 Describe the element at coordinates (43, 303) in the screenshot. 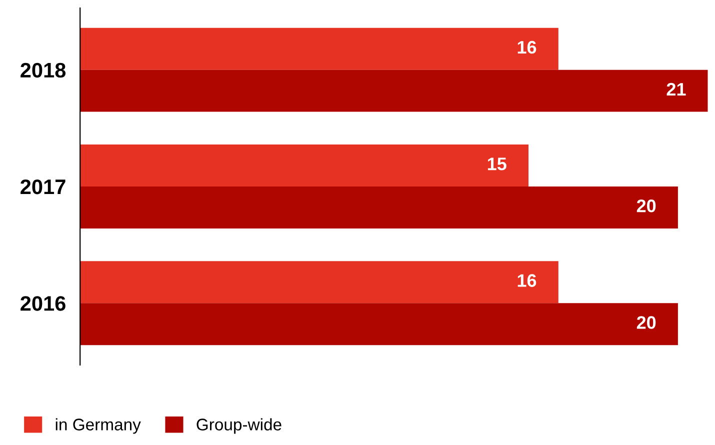

I see `y-tick-label: 2016` at that location.